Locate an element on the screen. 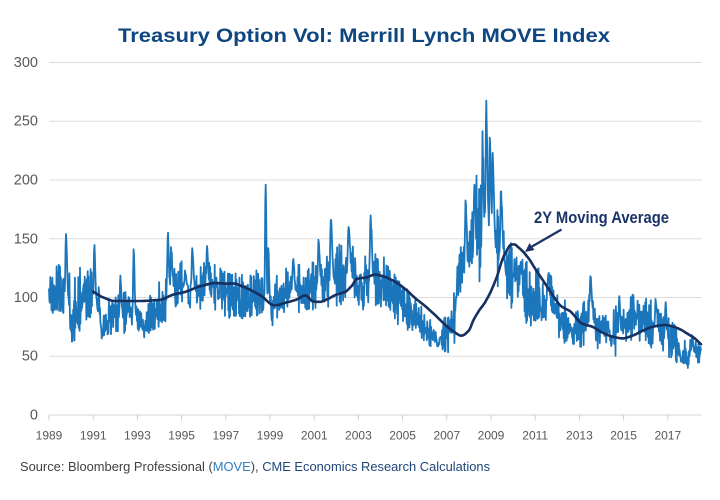 This screenshot has width=720, height=500. svg-text: 100 is located at coordinates (26, 298).